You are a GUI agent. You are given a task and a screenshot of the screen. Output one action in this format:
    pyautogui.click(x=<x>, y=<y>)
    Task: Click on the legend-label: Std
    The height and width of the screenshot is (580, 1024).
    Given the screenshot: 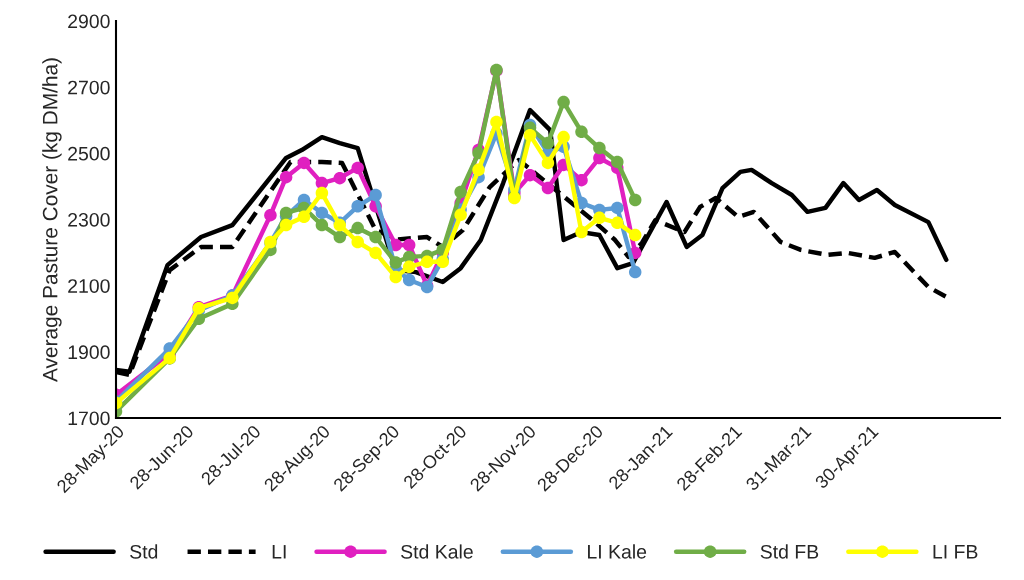 What is the action you would take?
    pyautogui.click(x=144, y=551)
    